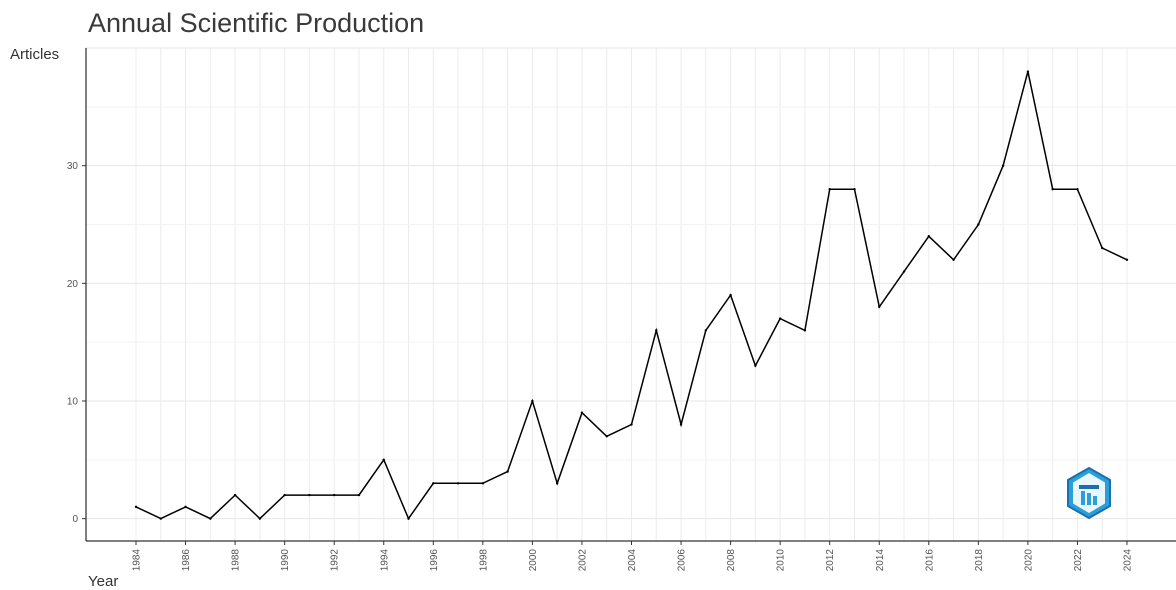 The width and height of the screenshot is (1176, 590). What do you see at coordinates (75, 519) in the screenshot?
I see `y-tick-label: 0` at bounding box center [75, 519].